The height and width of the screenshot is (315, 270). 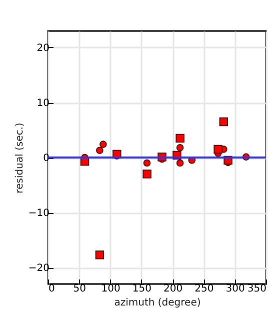 I want to click on x-tick-label: 50, so click(x=79, y=289).